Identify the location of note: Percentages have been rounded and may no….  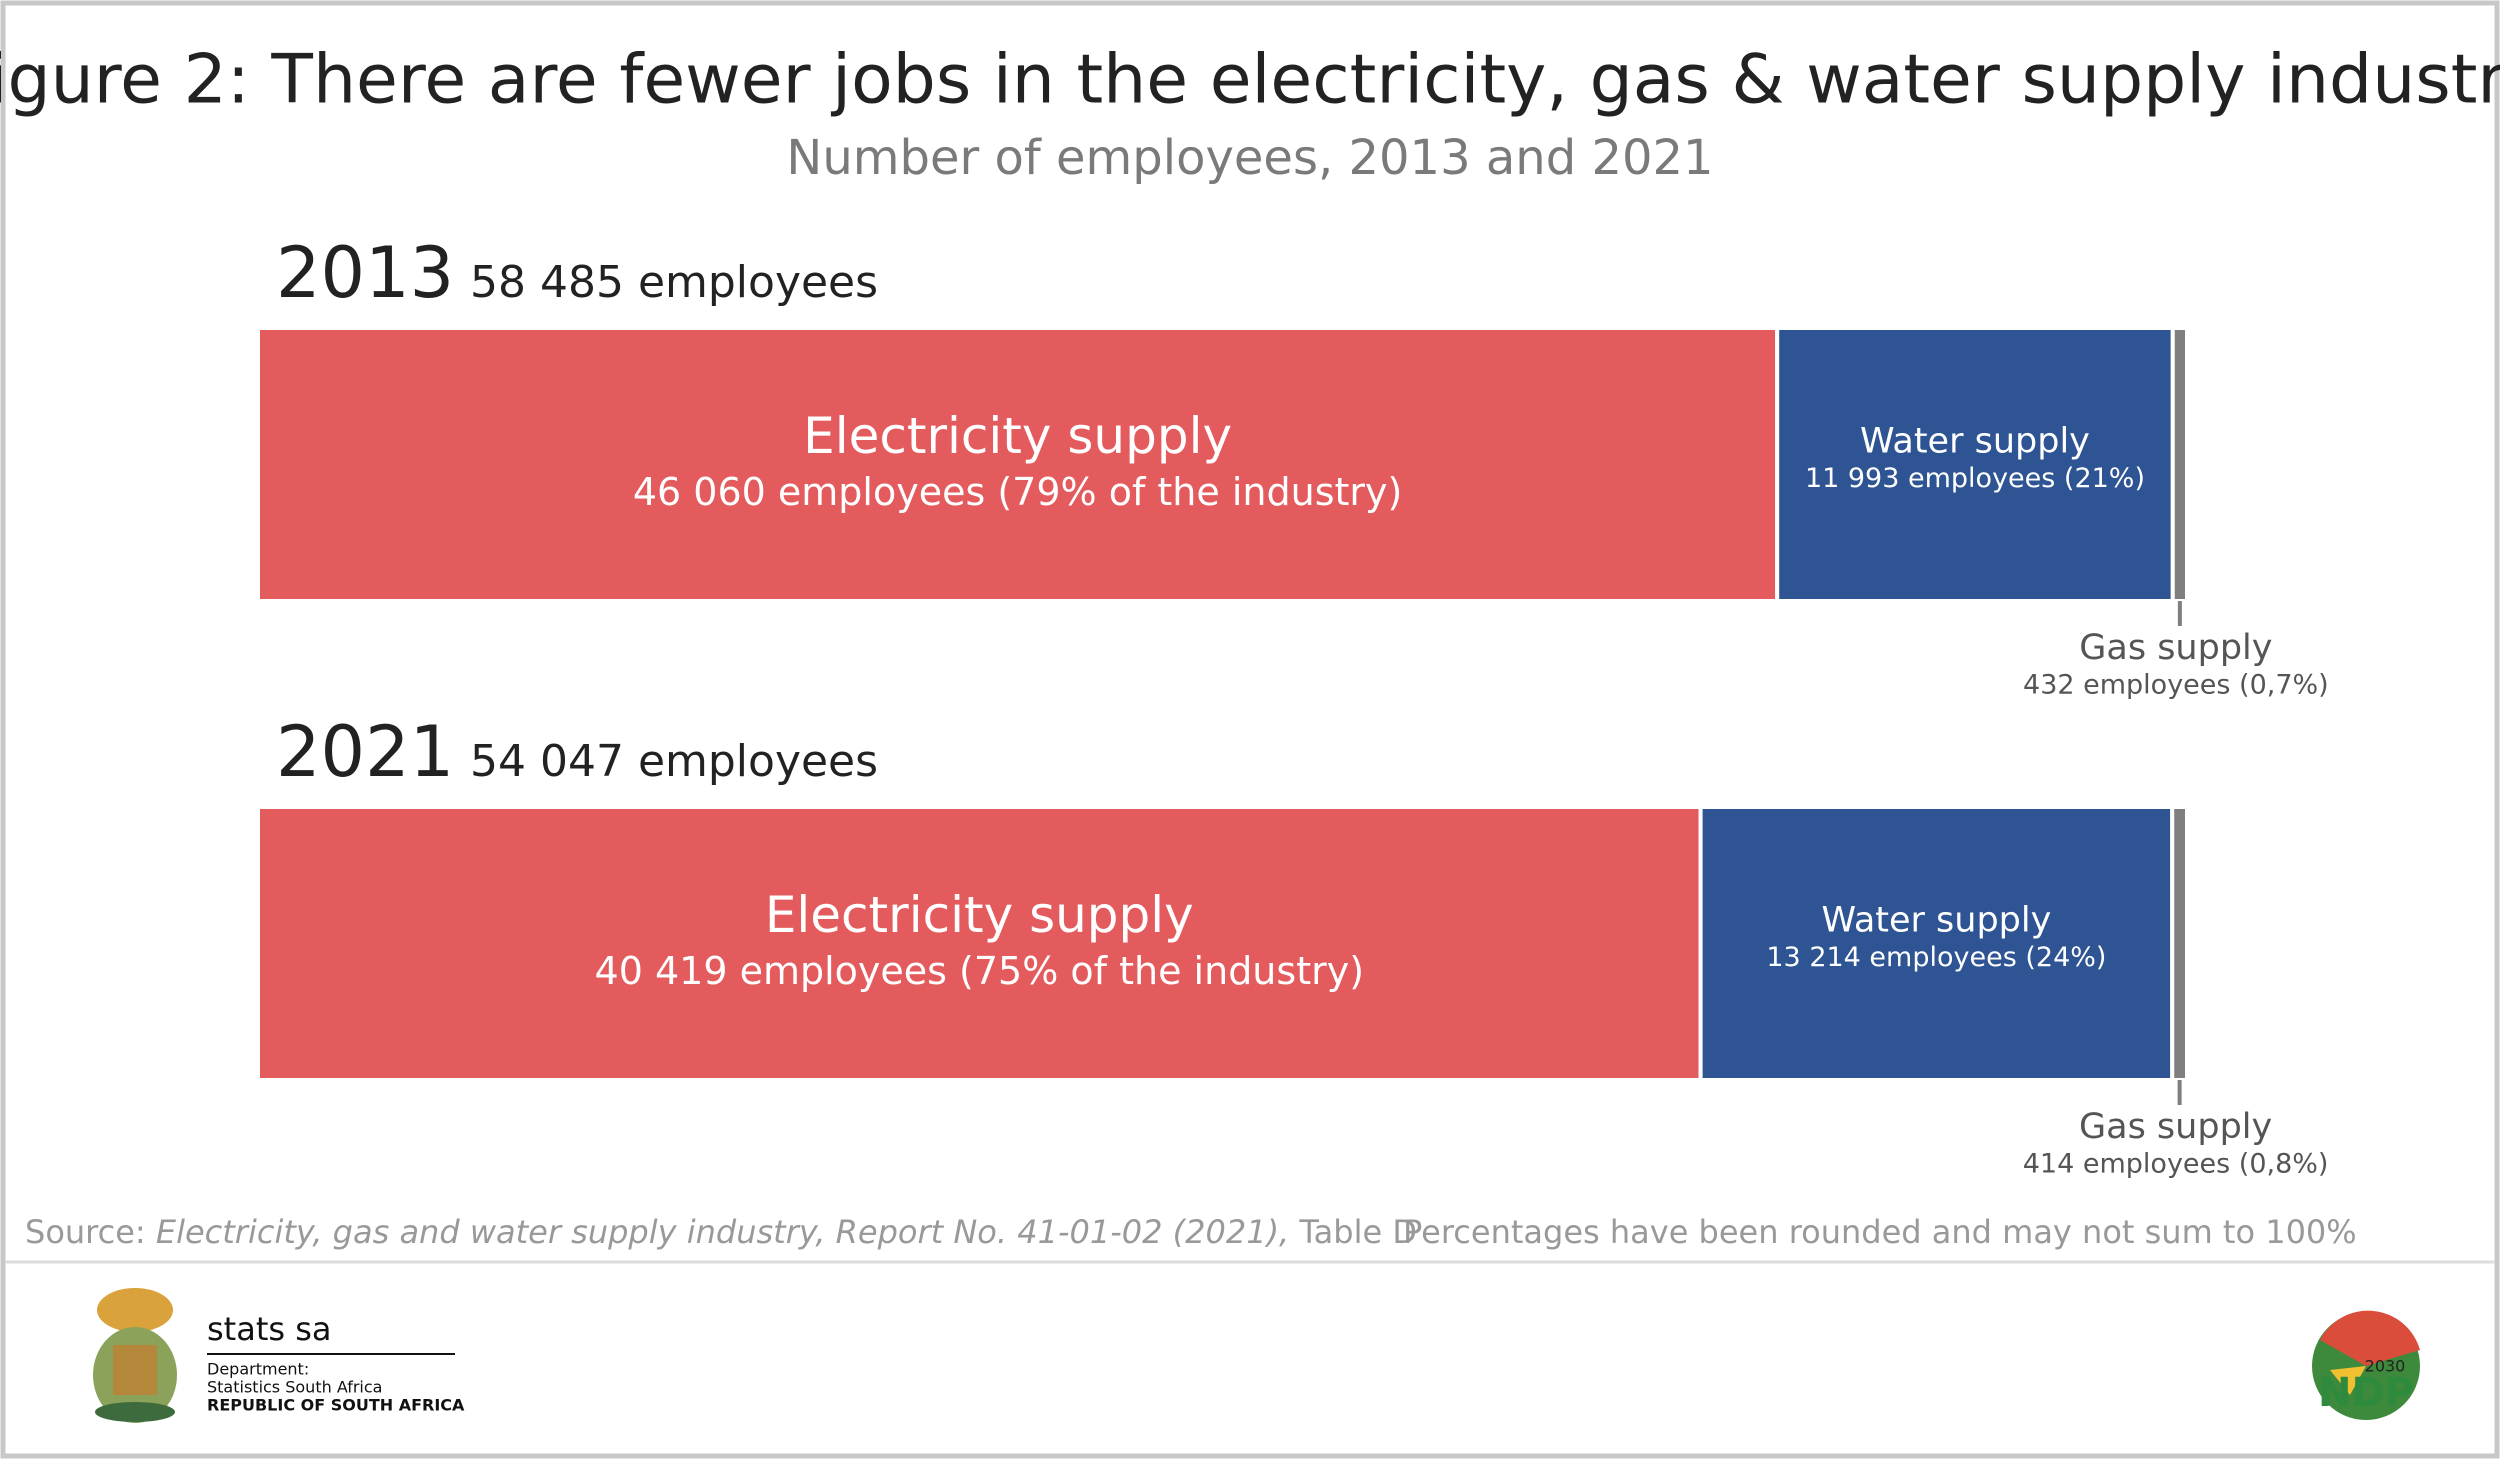
(1880, 1232).